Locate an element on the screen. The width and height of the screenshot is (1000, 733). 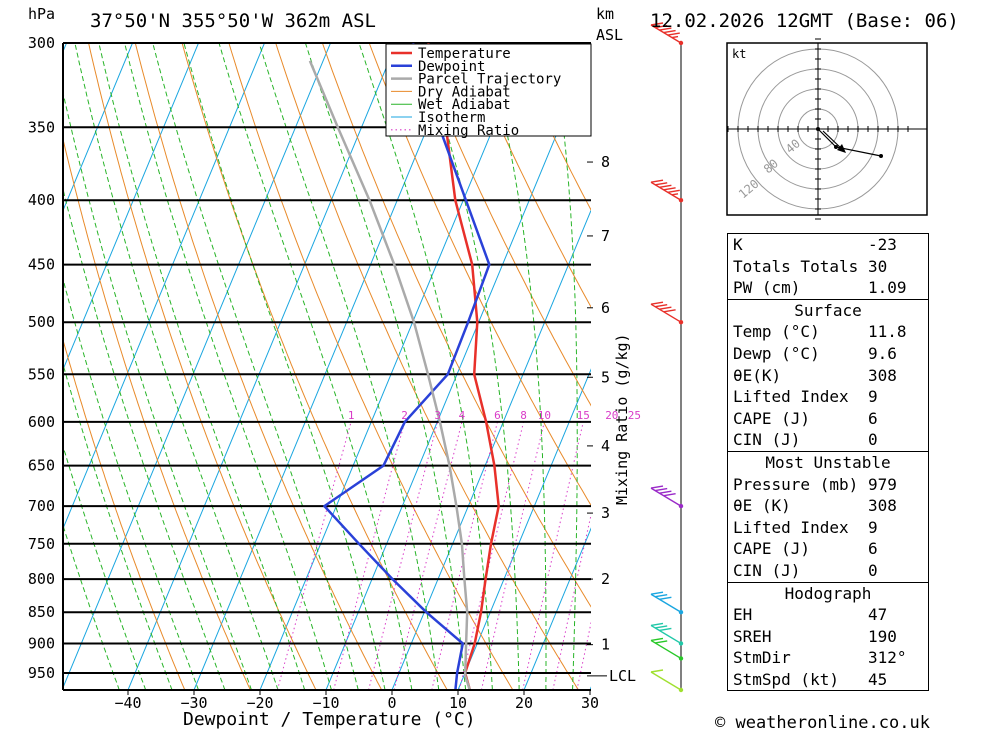
km-tick-label: 1 is located at coordinates (605, 645).